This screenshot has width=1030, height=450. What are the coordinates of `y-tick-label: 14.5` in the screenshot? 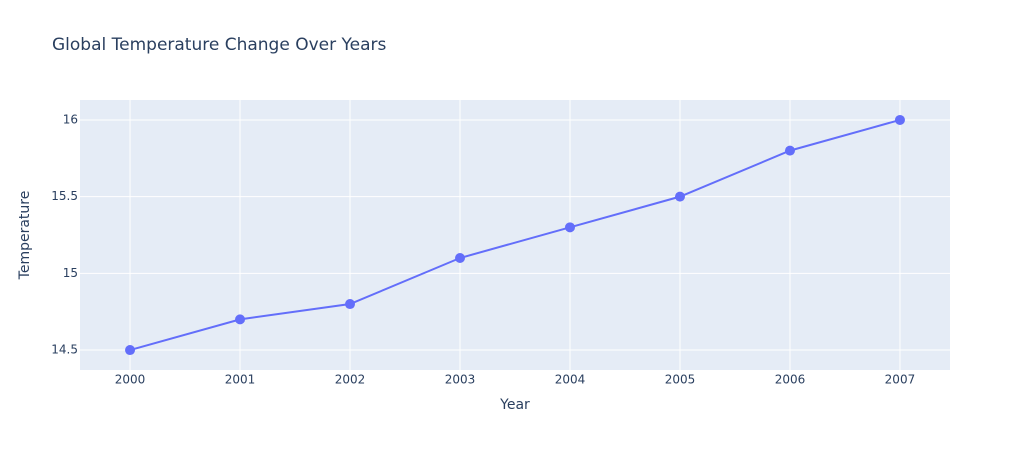 It's located at (64, 350).